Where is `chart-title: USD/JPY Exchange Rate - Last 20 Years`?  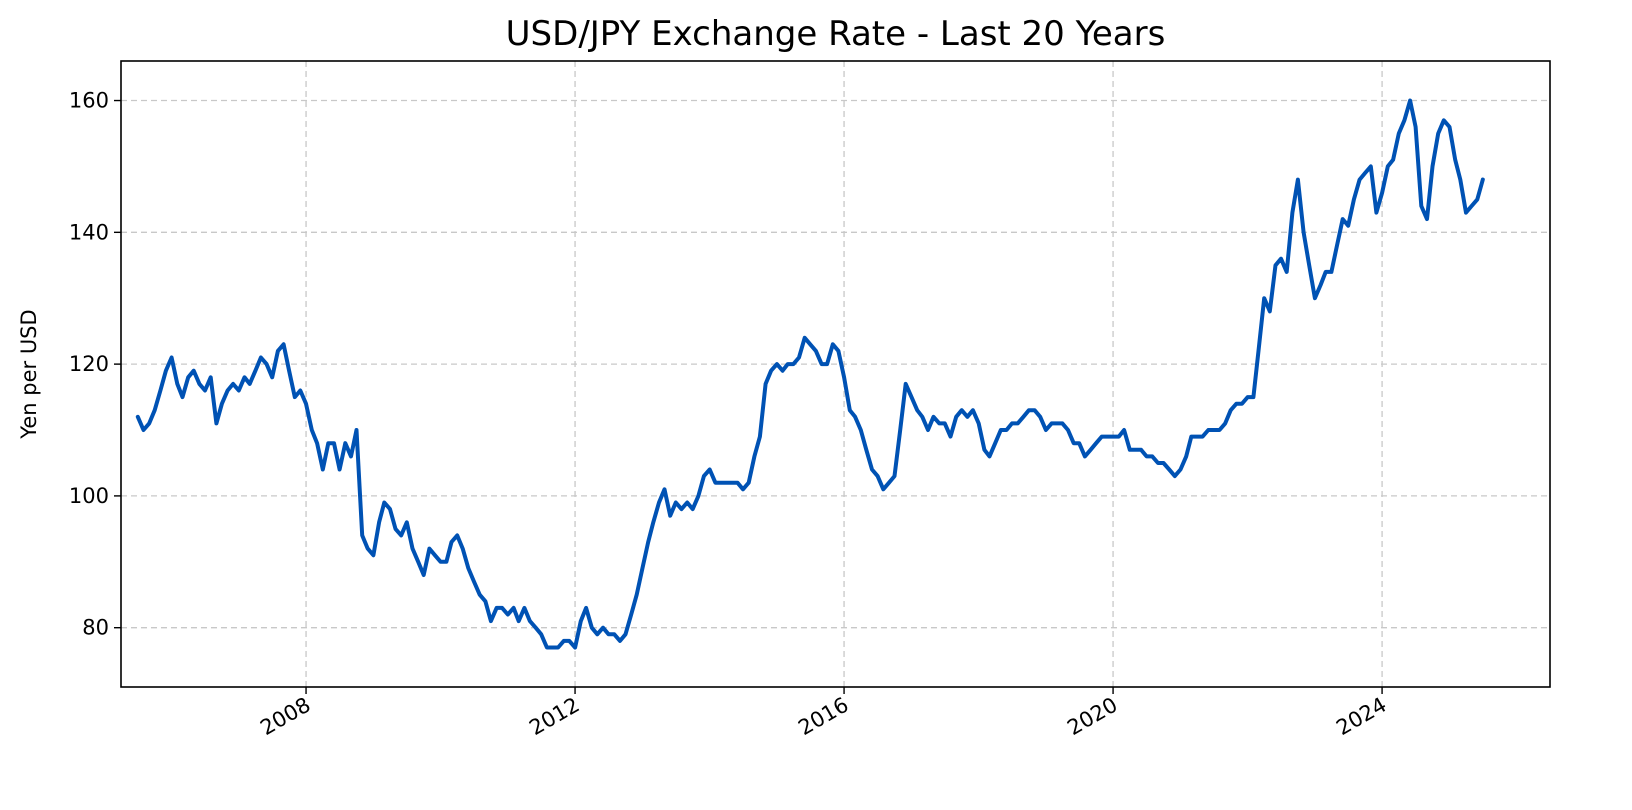 chart-title: USD/JPY Exchange Rate - Last 20 Years is located at coordinates (836, 34).